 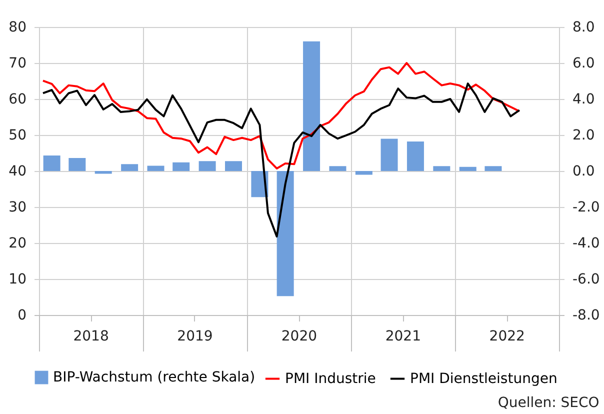 What do you see at coordinates (17, 136) in the screenshot?
I see `y-tick-label: 50` at bounding box center [17, 136].